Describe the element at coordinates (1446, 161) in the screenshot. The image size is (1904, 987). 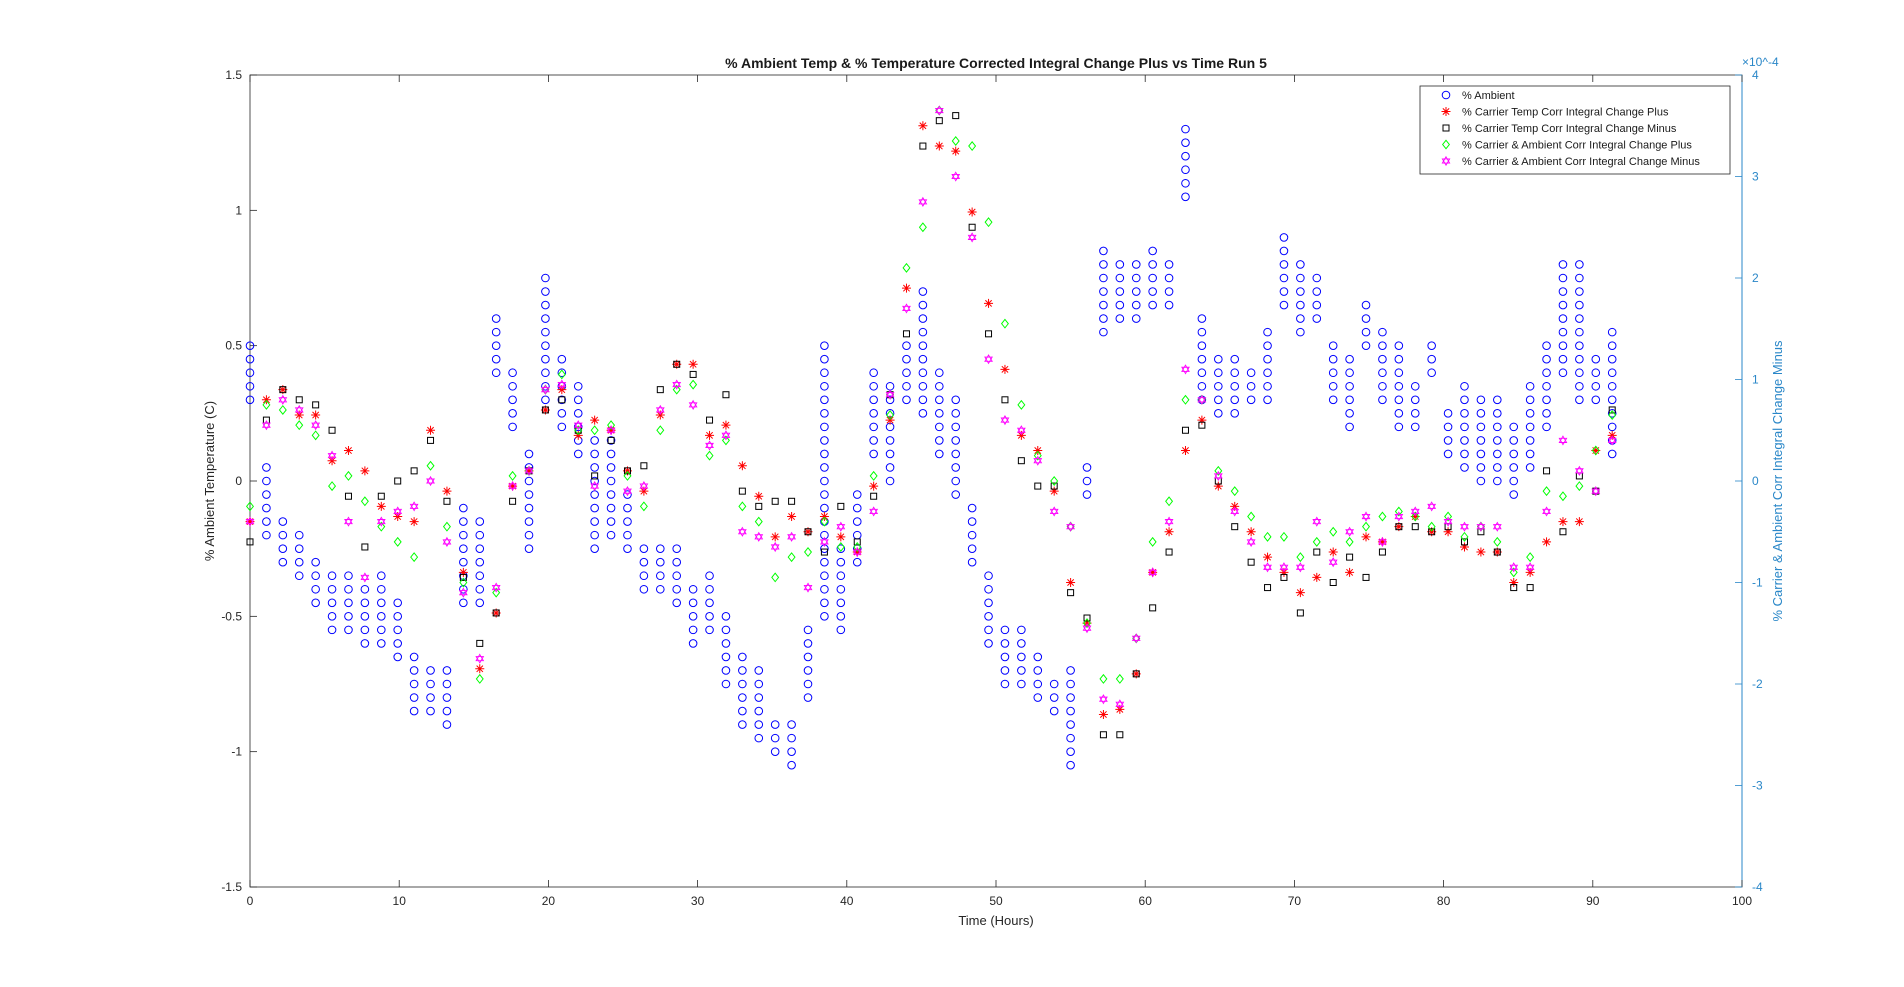
I see `legend-marker` at that location.